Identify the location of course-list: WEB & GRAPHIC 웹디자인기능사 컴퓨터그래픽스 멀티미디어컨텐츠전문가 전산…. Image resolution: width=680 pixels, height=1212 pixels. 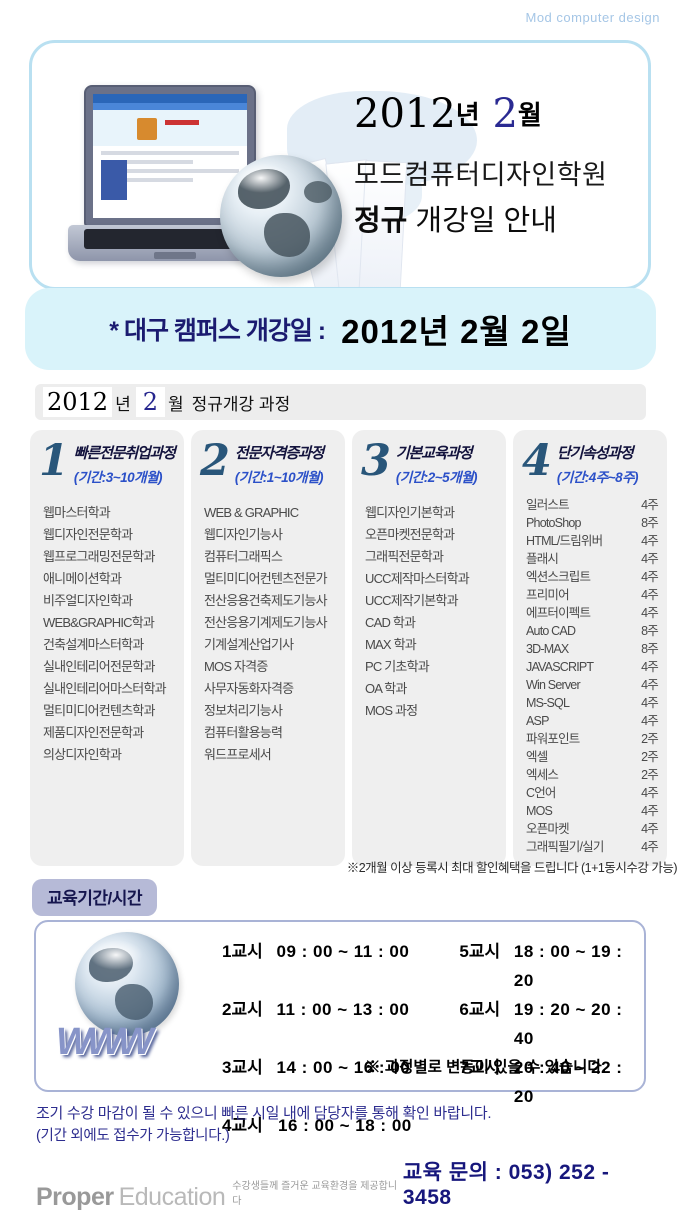
(269, 634).